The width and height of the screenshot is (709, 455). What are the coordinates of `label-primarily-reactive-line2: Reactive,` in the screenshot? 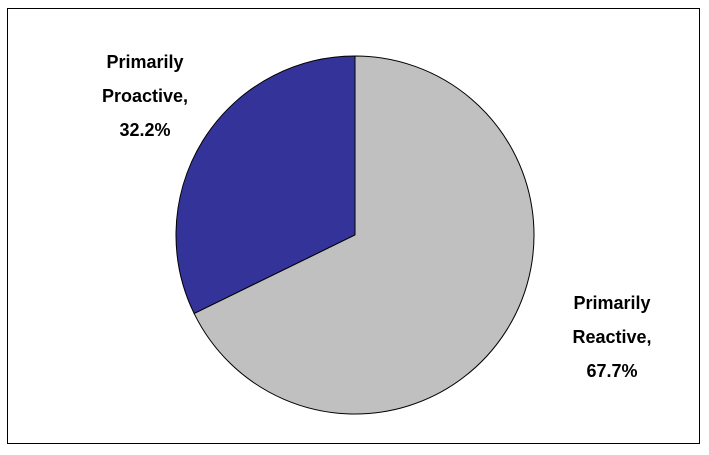 It's located at (611, 337).